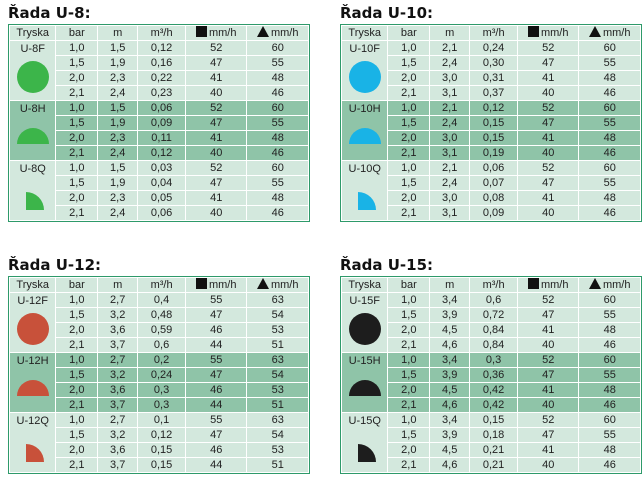 The image size is (644, 500). Describe the element at coordinates (277, 285) in the screenshot. I see `column-header-tri: mm/h` at that location.